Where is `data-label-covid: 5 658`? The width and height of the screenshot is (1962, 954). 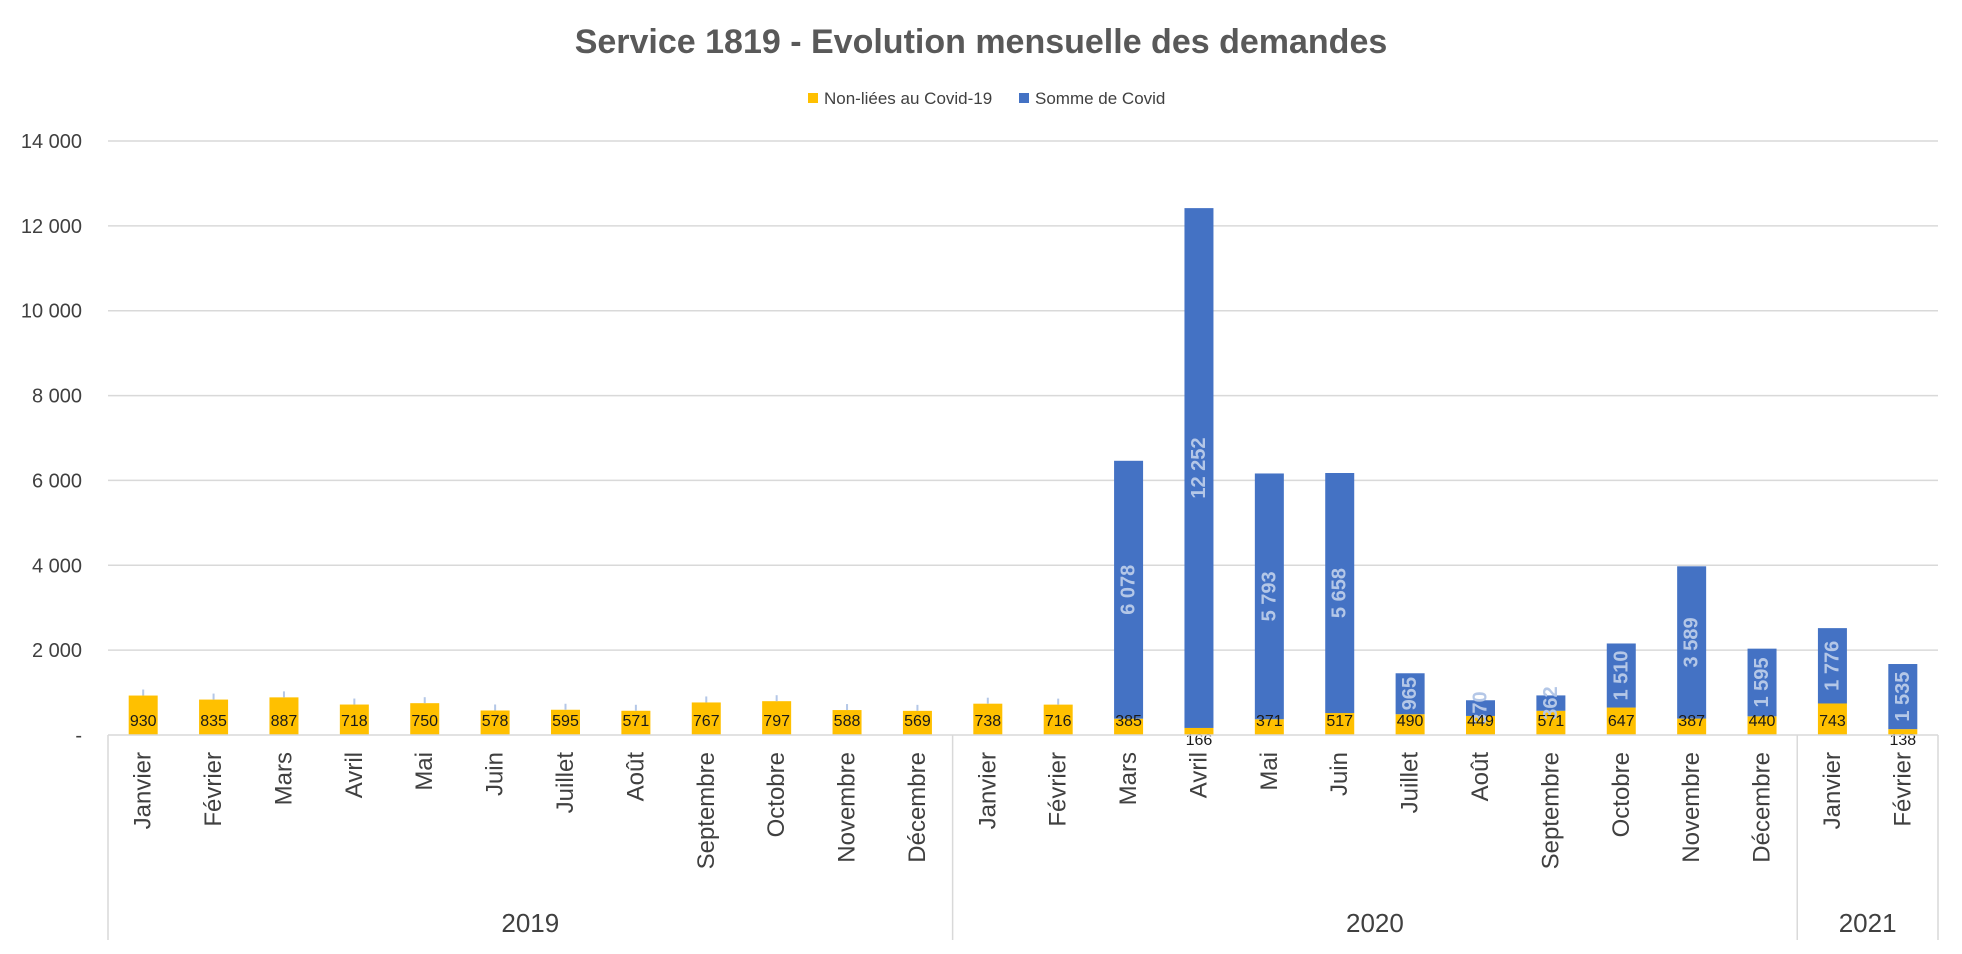 data-label-covid: 5 658 is located at coordinates (1340, 593).